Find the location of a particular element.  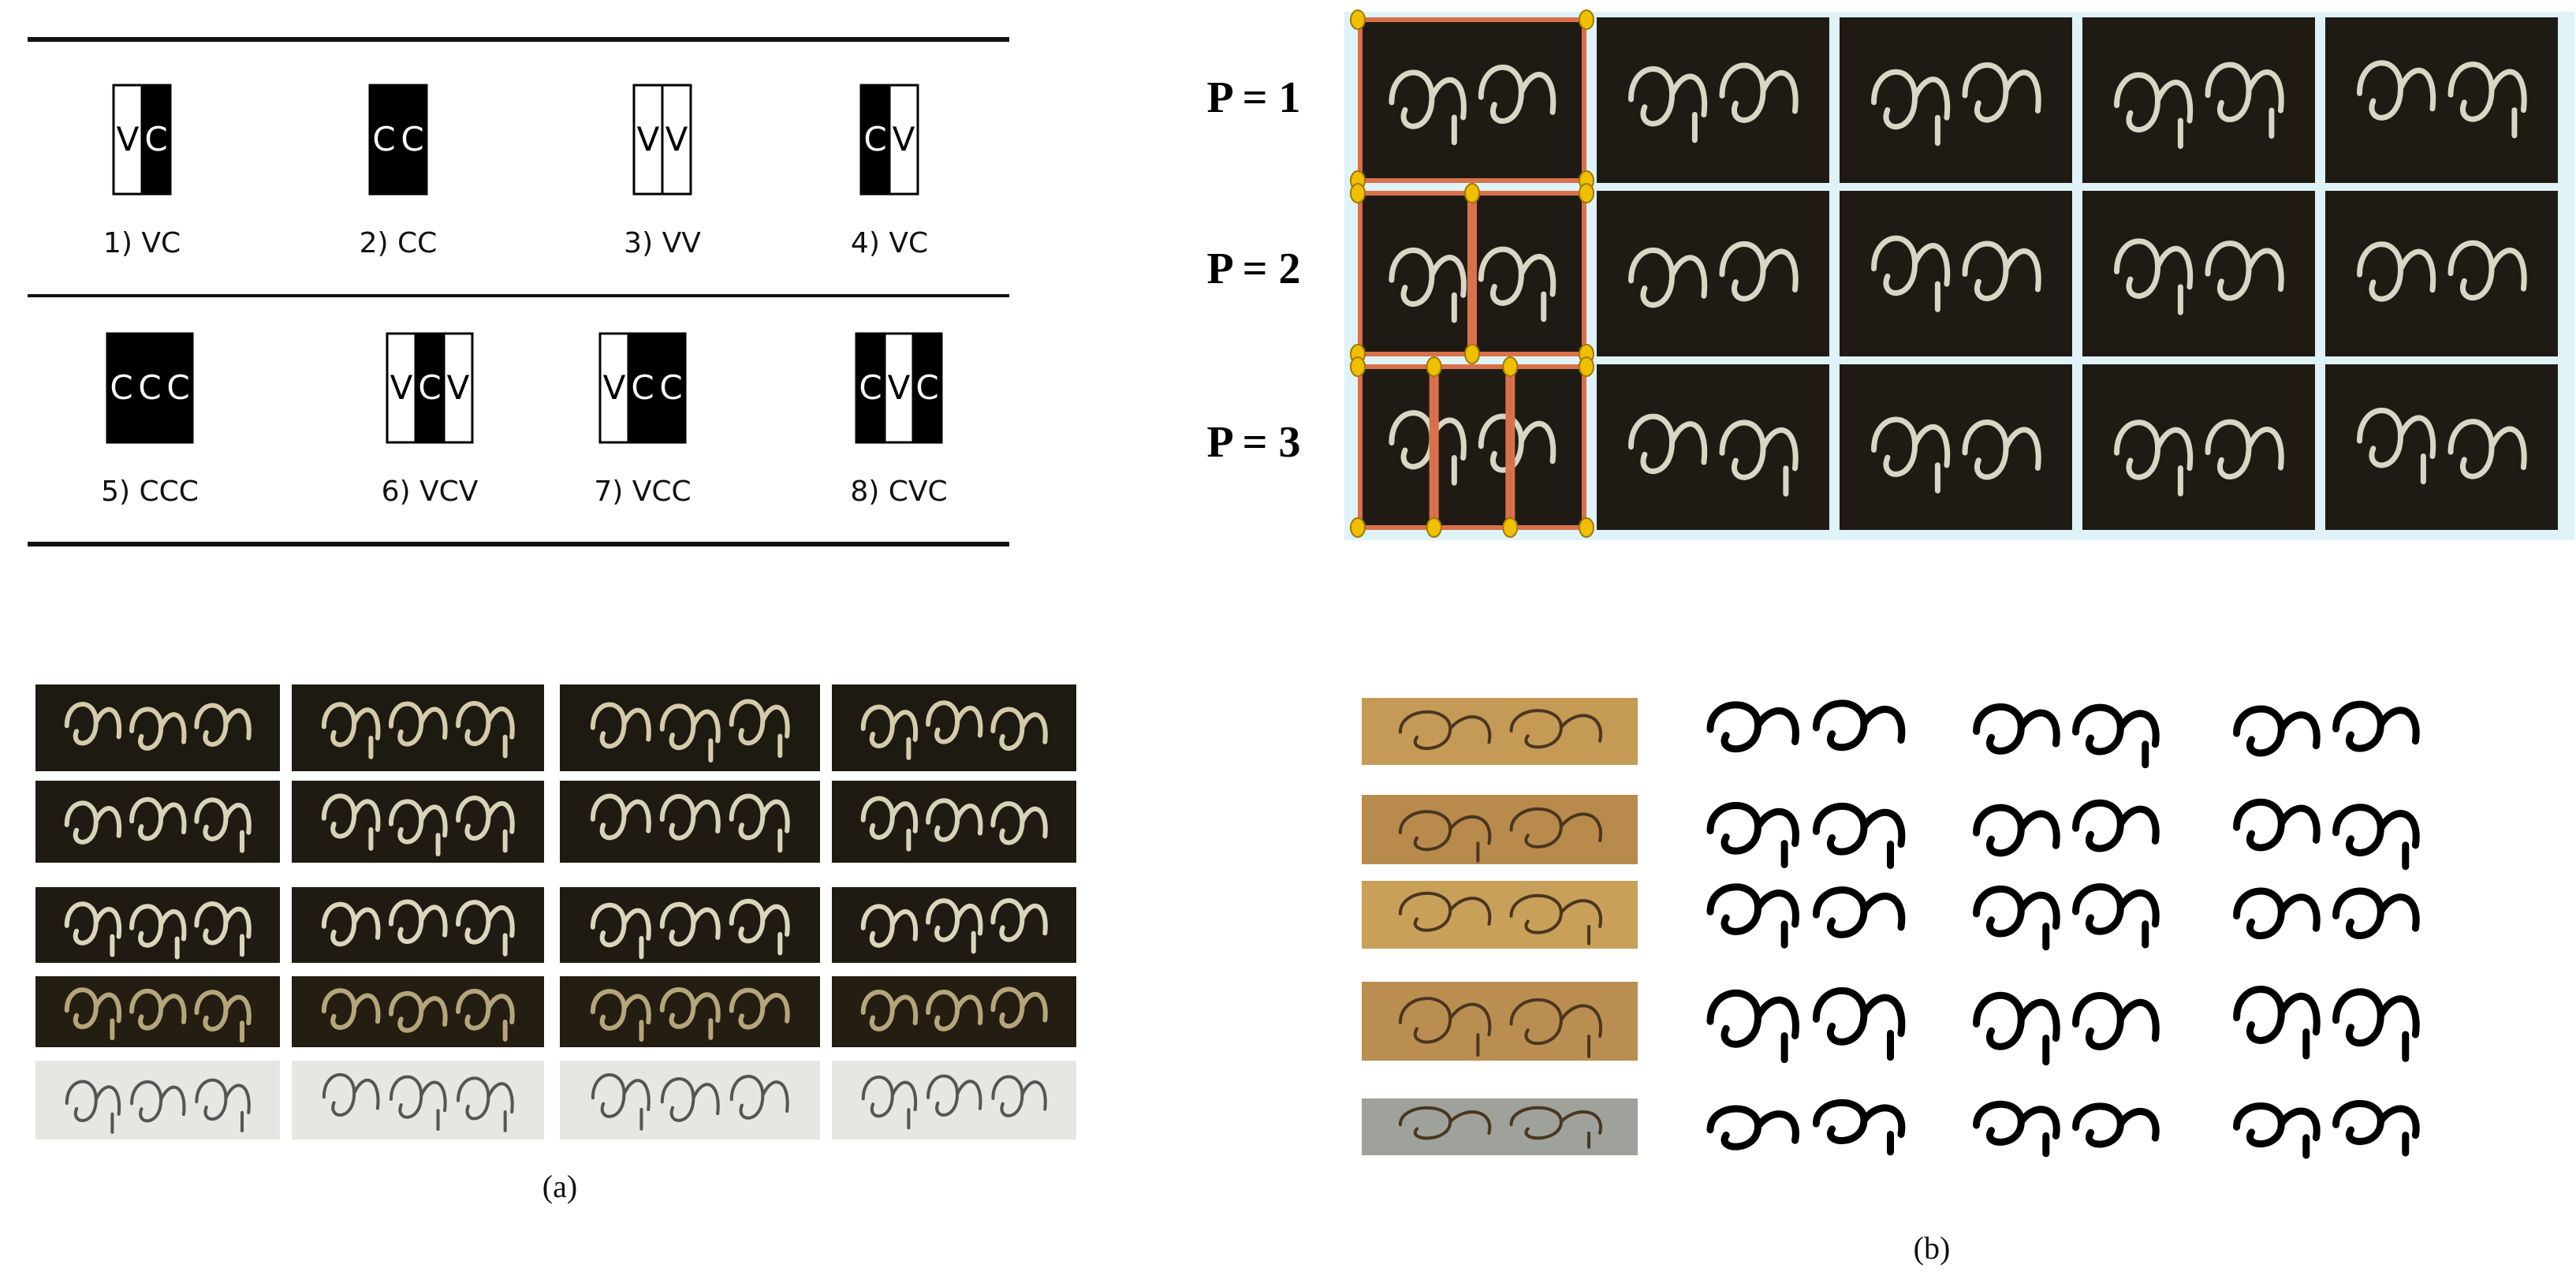

syllable-diagram-4-vc: C V 4) VC is located at coordinates (890, 171).